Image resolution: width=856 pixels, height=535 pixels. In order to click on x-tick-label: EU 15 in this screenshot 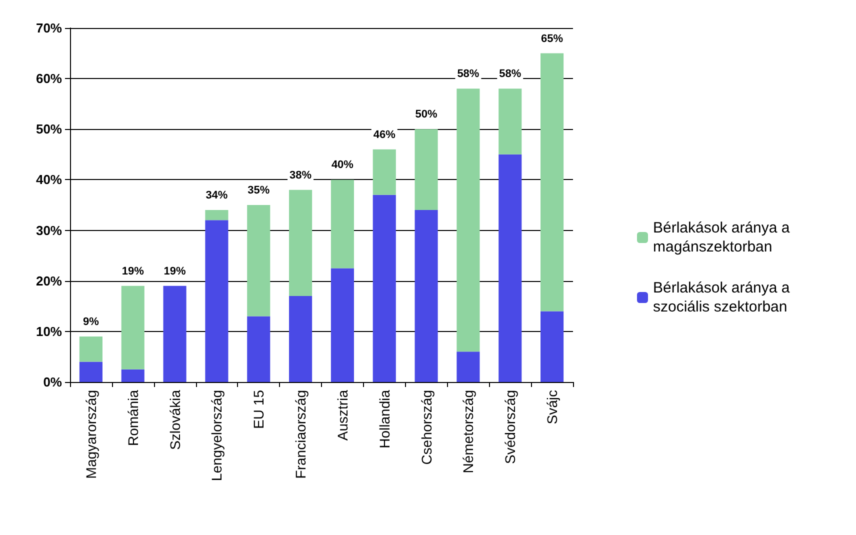, I will do `click(258, 409)`.